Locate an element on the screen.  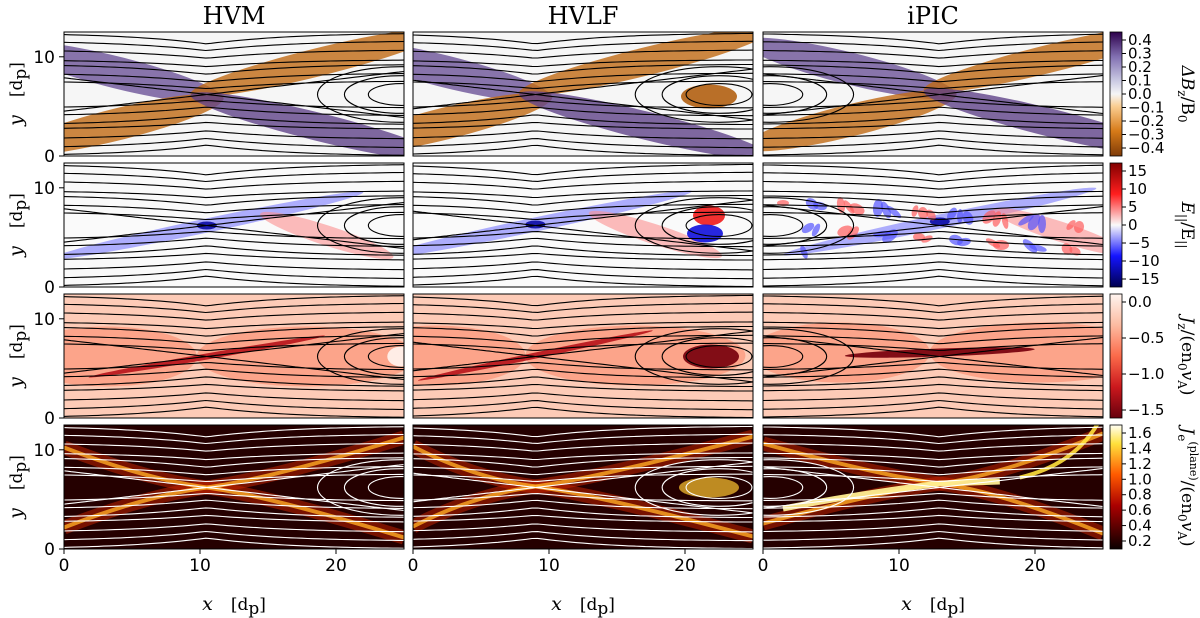
panel-3-ipic: 0 10 20 is located at coordinates (931, 500).